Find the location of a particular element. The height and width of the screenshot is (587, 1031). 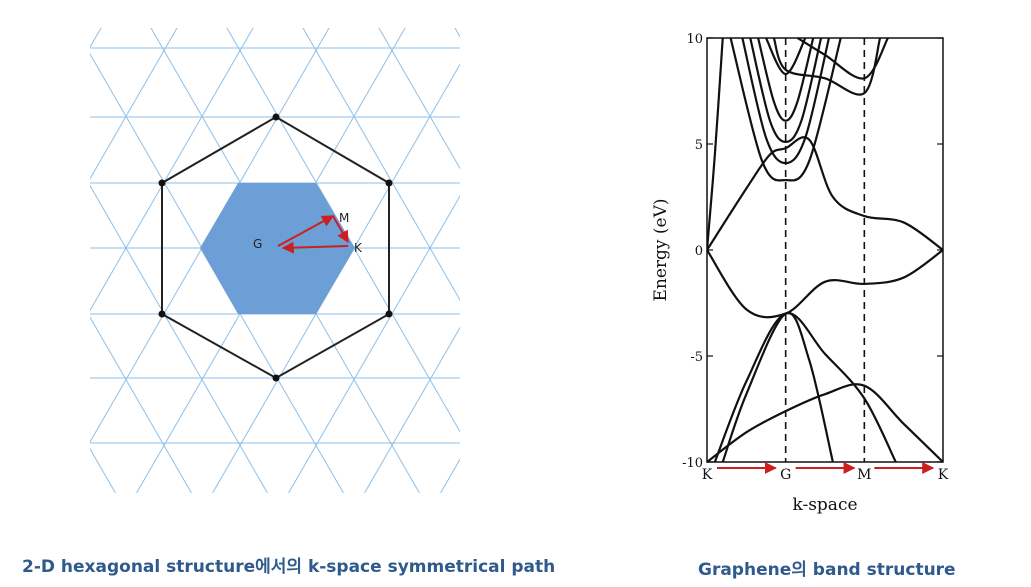

first-brillouin-zone is located at coordinates (277, 248).